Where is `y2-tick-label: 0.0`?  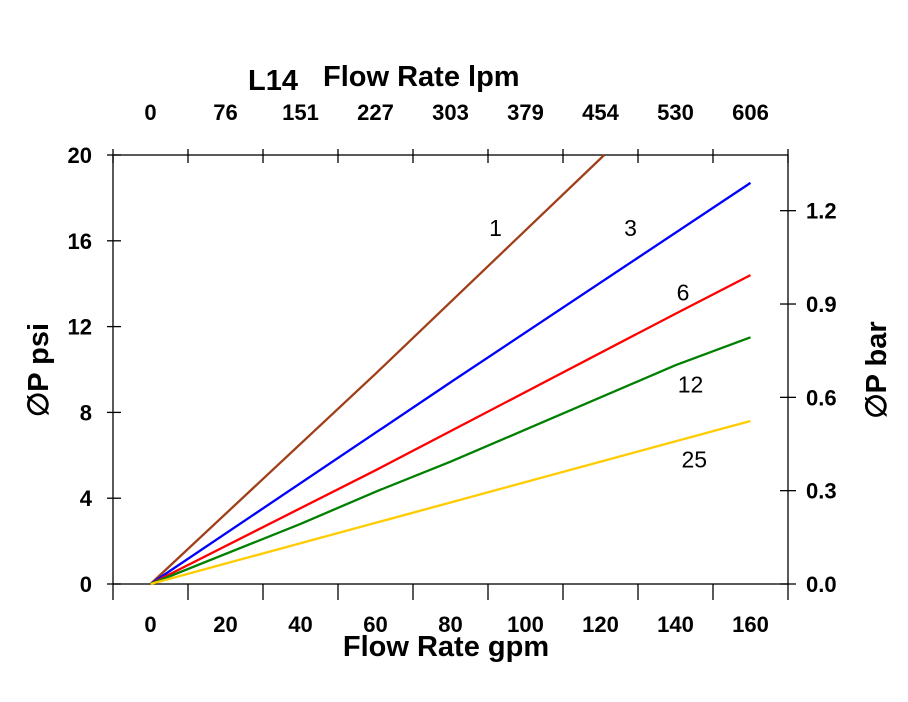
y2-tick-label: 0.0 is located at coordinates (821, 584).